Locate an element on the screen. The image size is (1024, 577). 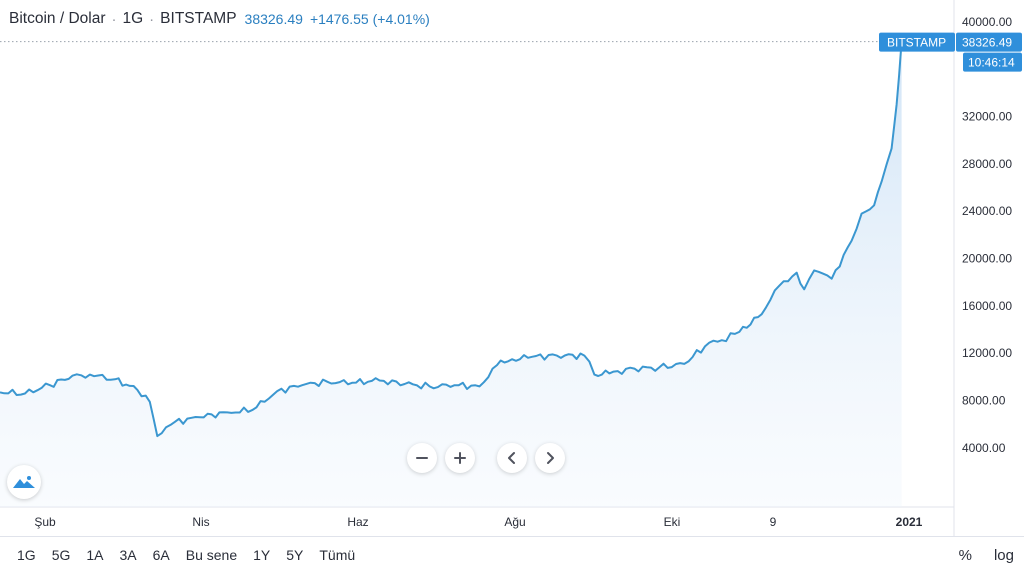
y-tick-label: 12000.00 is located at coordinates (987, 353).